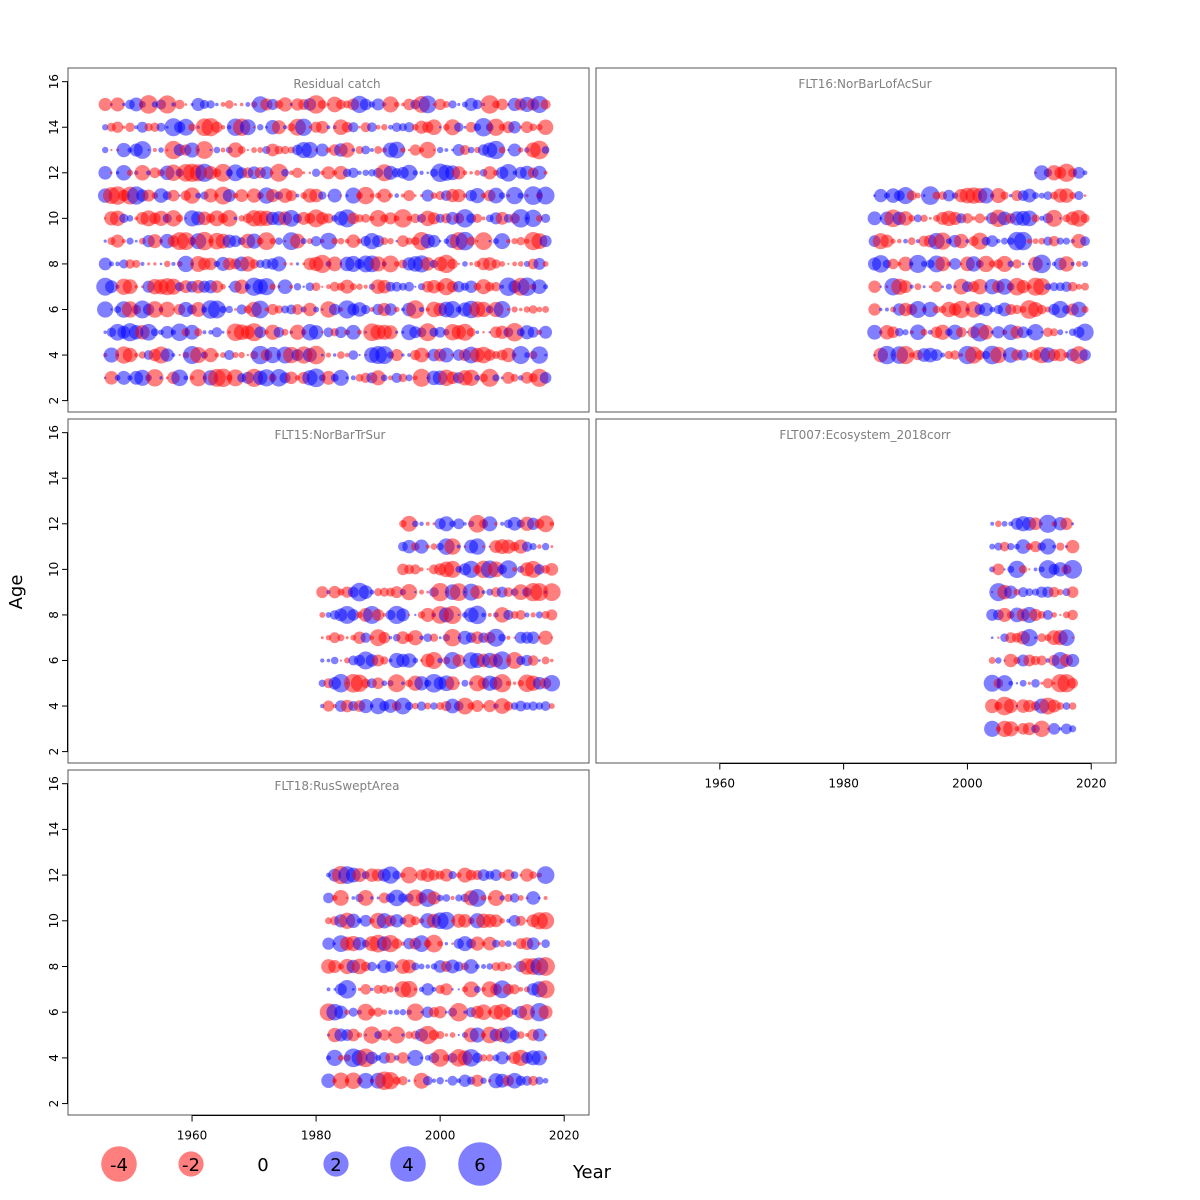 The height and width of the screenshot is (1200, 1200). What do you see at coordinates (479, 1165) in the screenshot?
I see `legend-label: 6` at bounding box center [479, 1165].